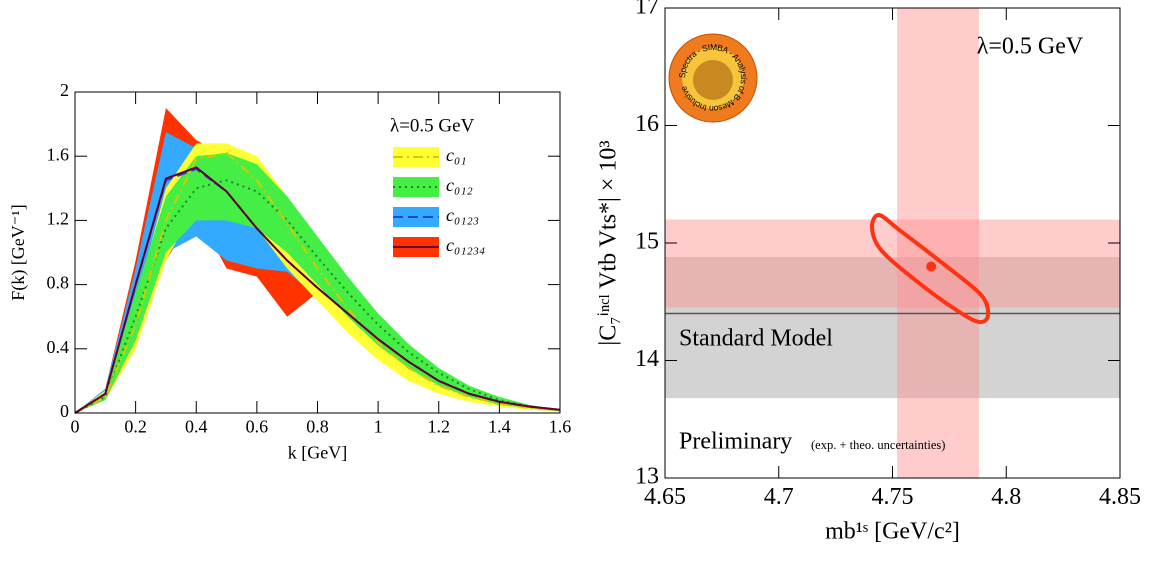 Image resolution: width=1160 pixels, height=567 pixels. Describe the element at coordinates (892, 532) in the screenshot. I see `x-axis-label: mb¹ˢ [GeV/c²]` at that location.